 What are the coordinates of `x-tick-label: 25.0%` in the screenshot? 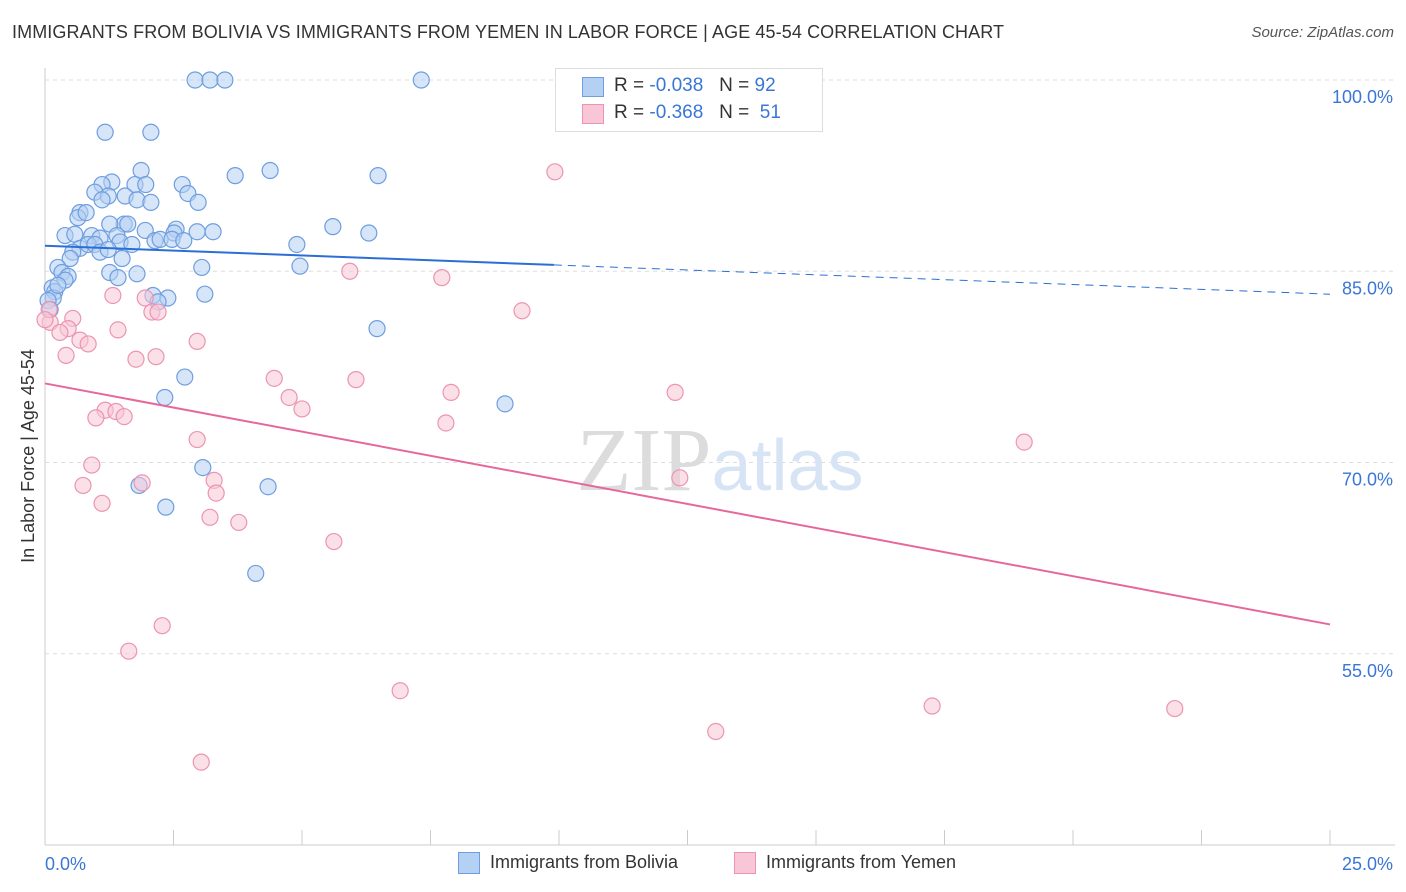 It's located at (1367, 864).